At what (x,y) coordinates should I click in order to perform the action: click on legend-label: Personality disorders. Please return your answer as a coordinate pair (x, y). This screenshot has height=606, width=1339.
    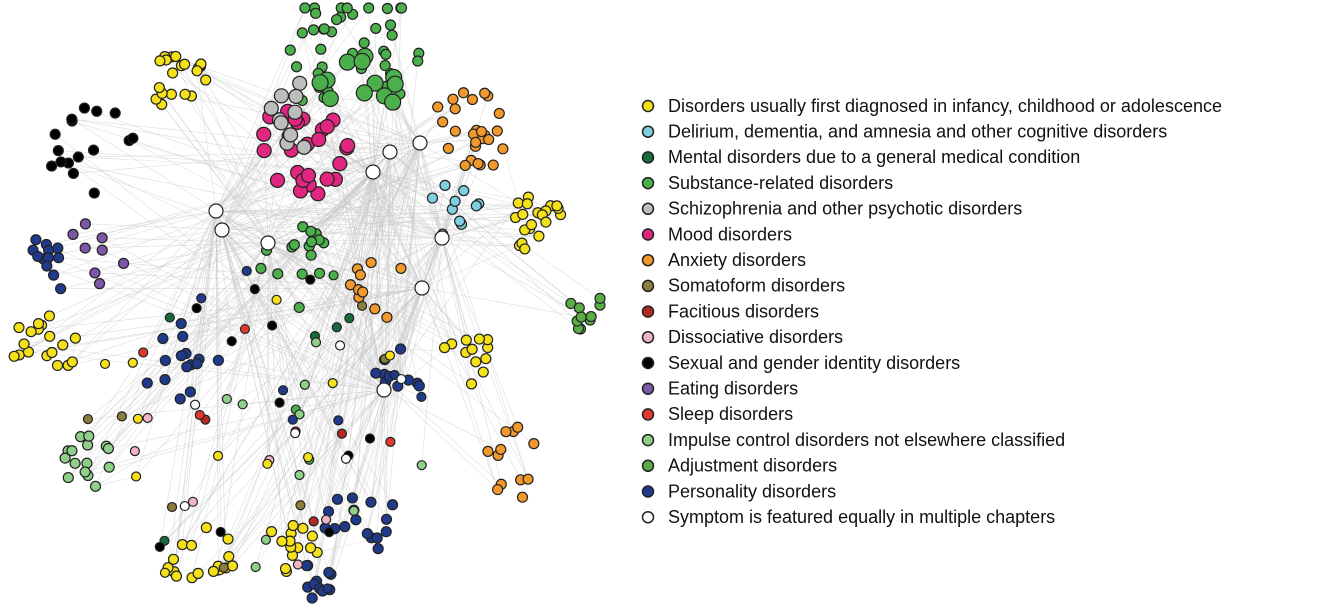
    Looking at the image, I should click on (752, 491).